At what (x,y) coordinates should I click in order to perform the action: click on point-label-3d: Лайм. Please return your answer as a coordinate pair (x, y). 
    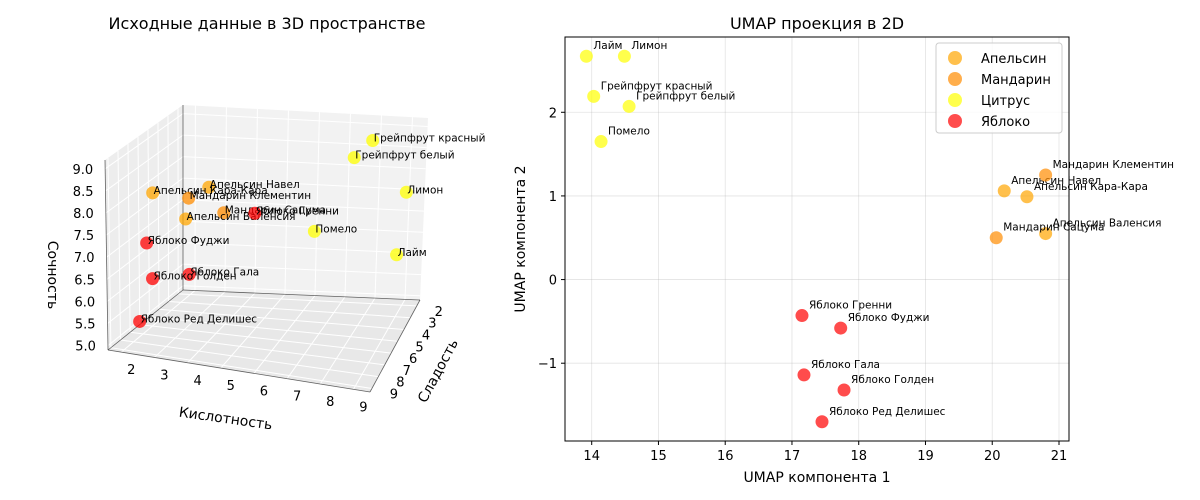
    Looking at the image, I should click on (412, 253).